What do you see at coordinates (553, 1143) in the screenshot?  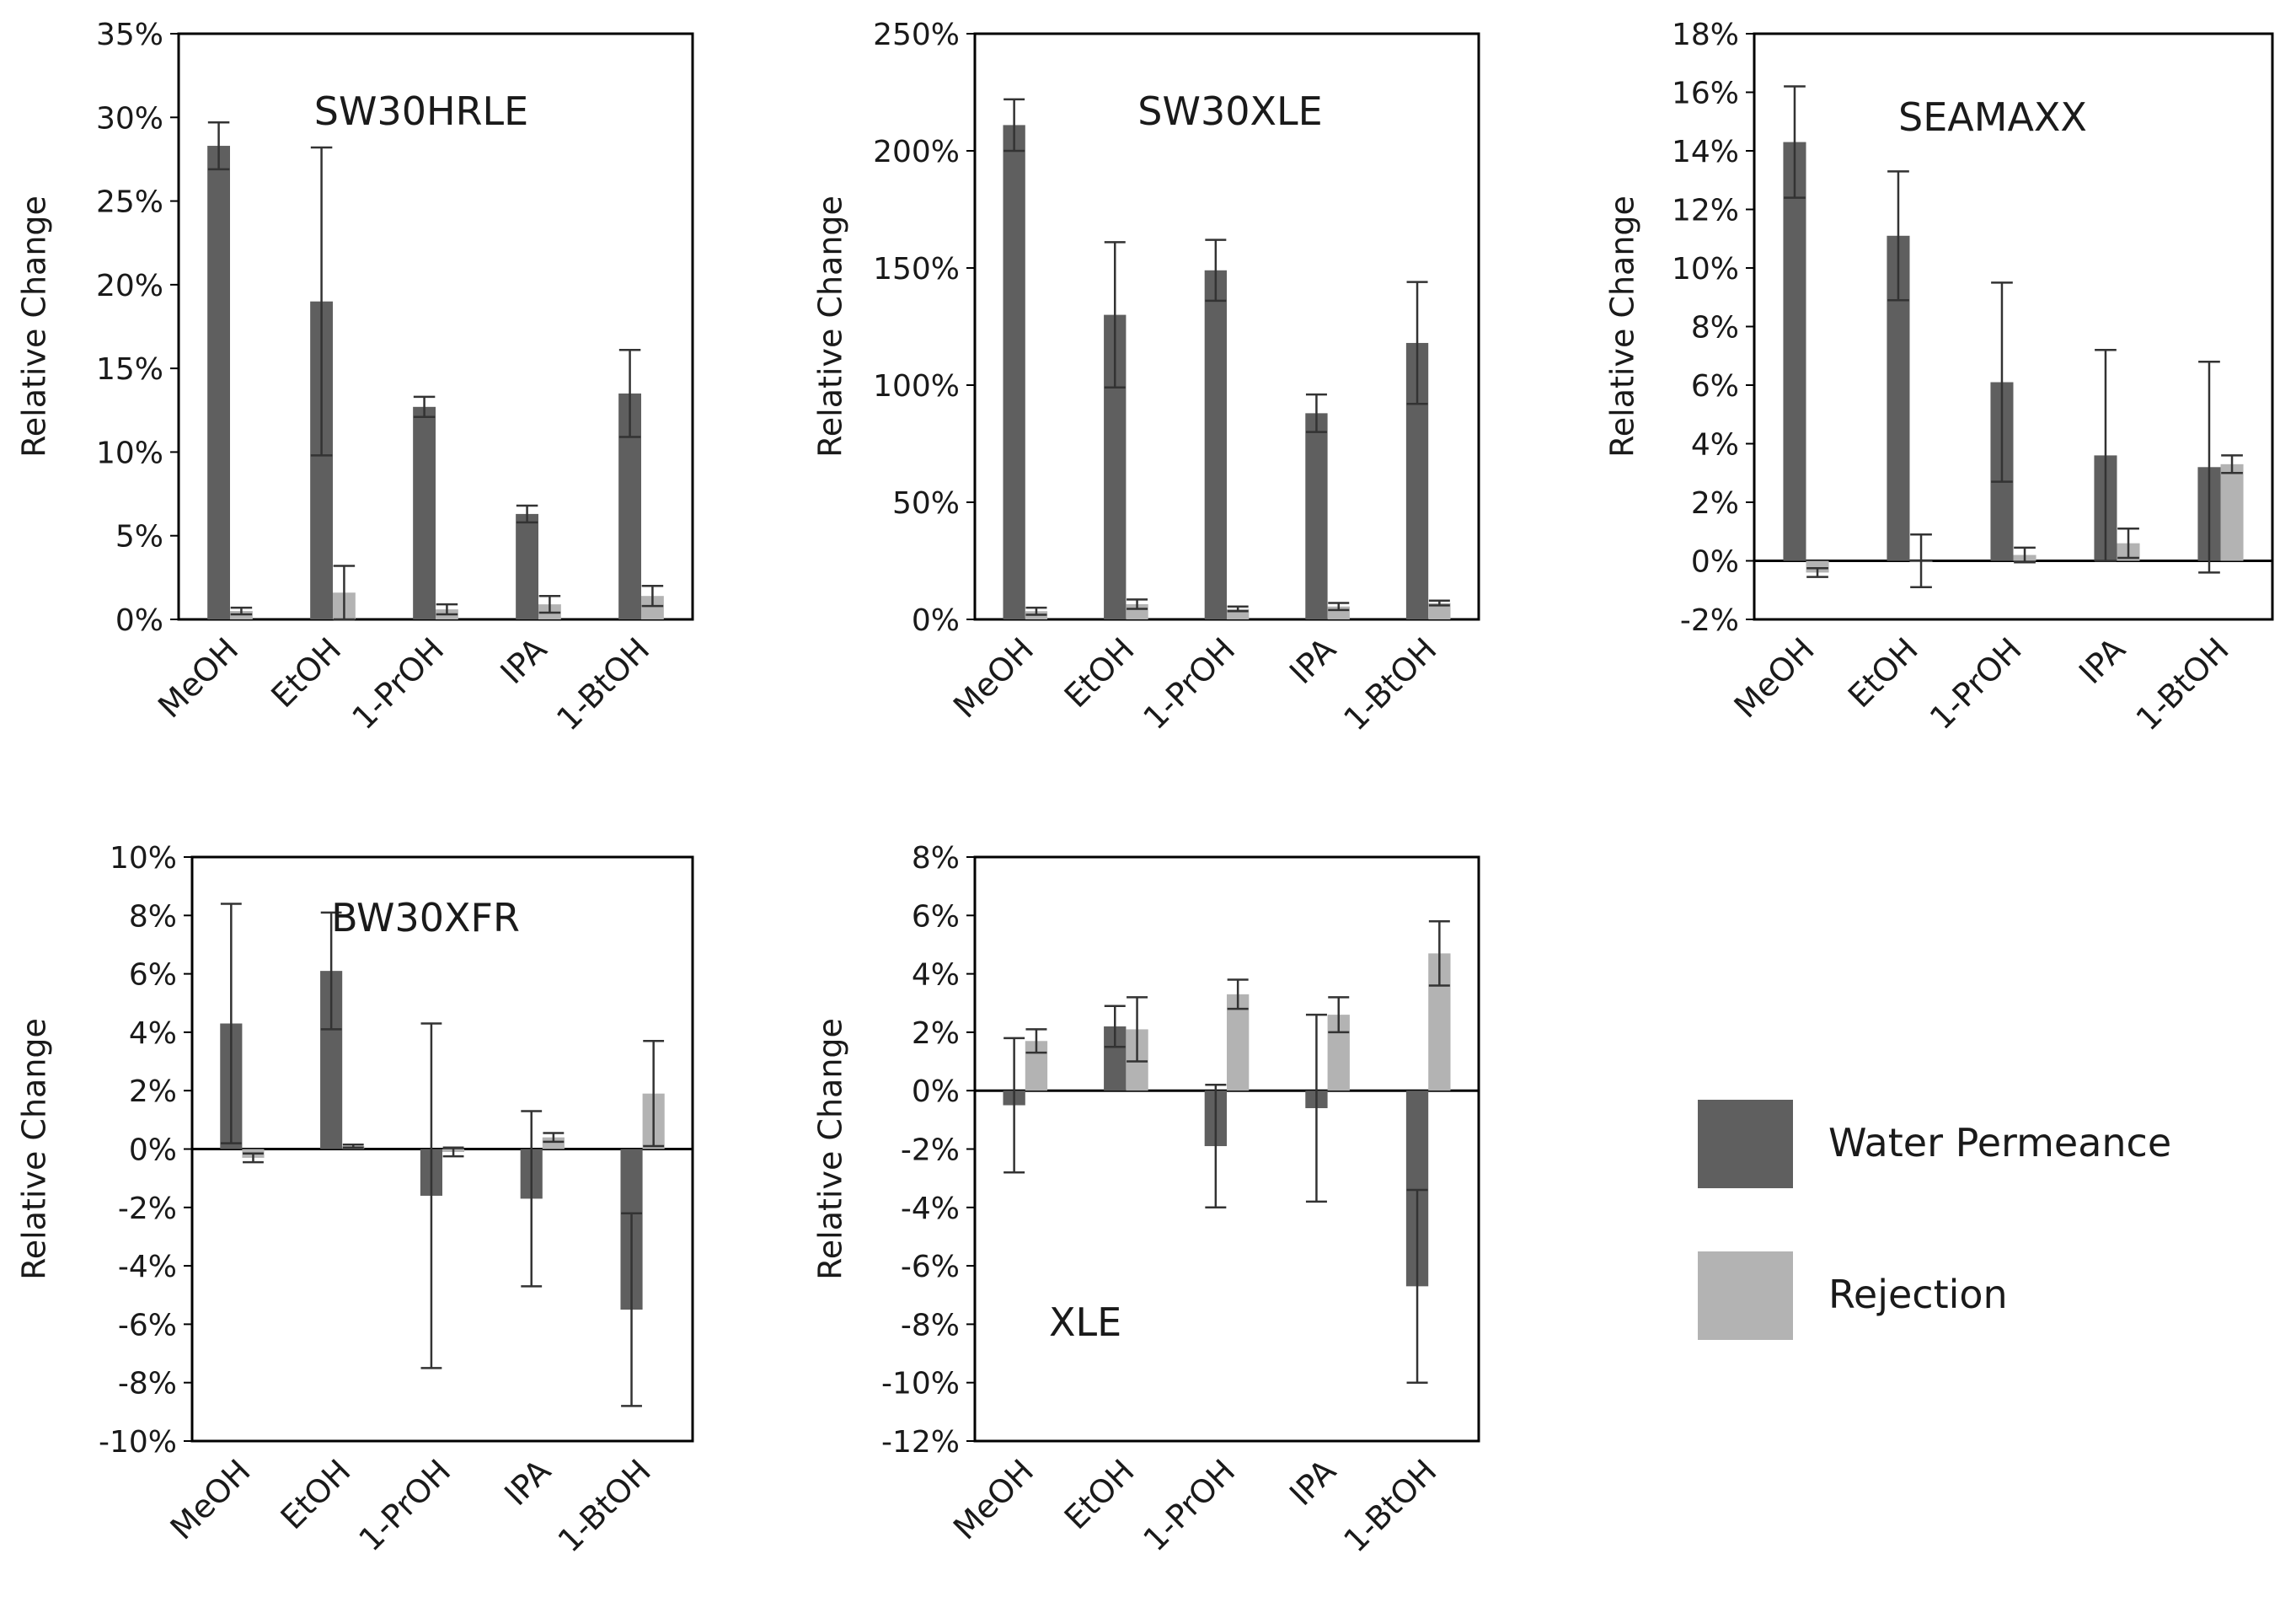 I see `bar-rejection-ipa` at bounding box center [553, 1143].